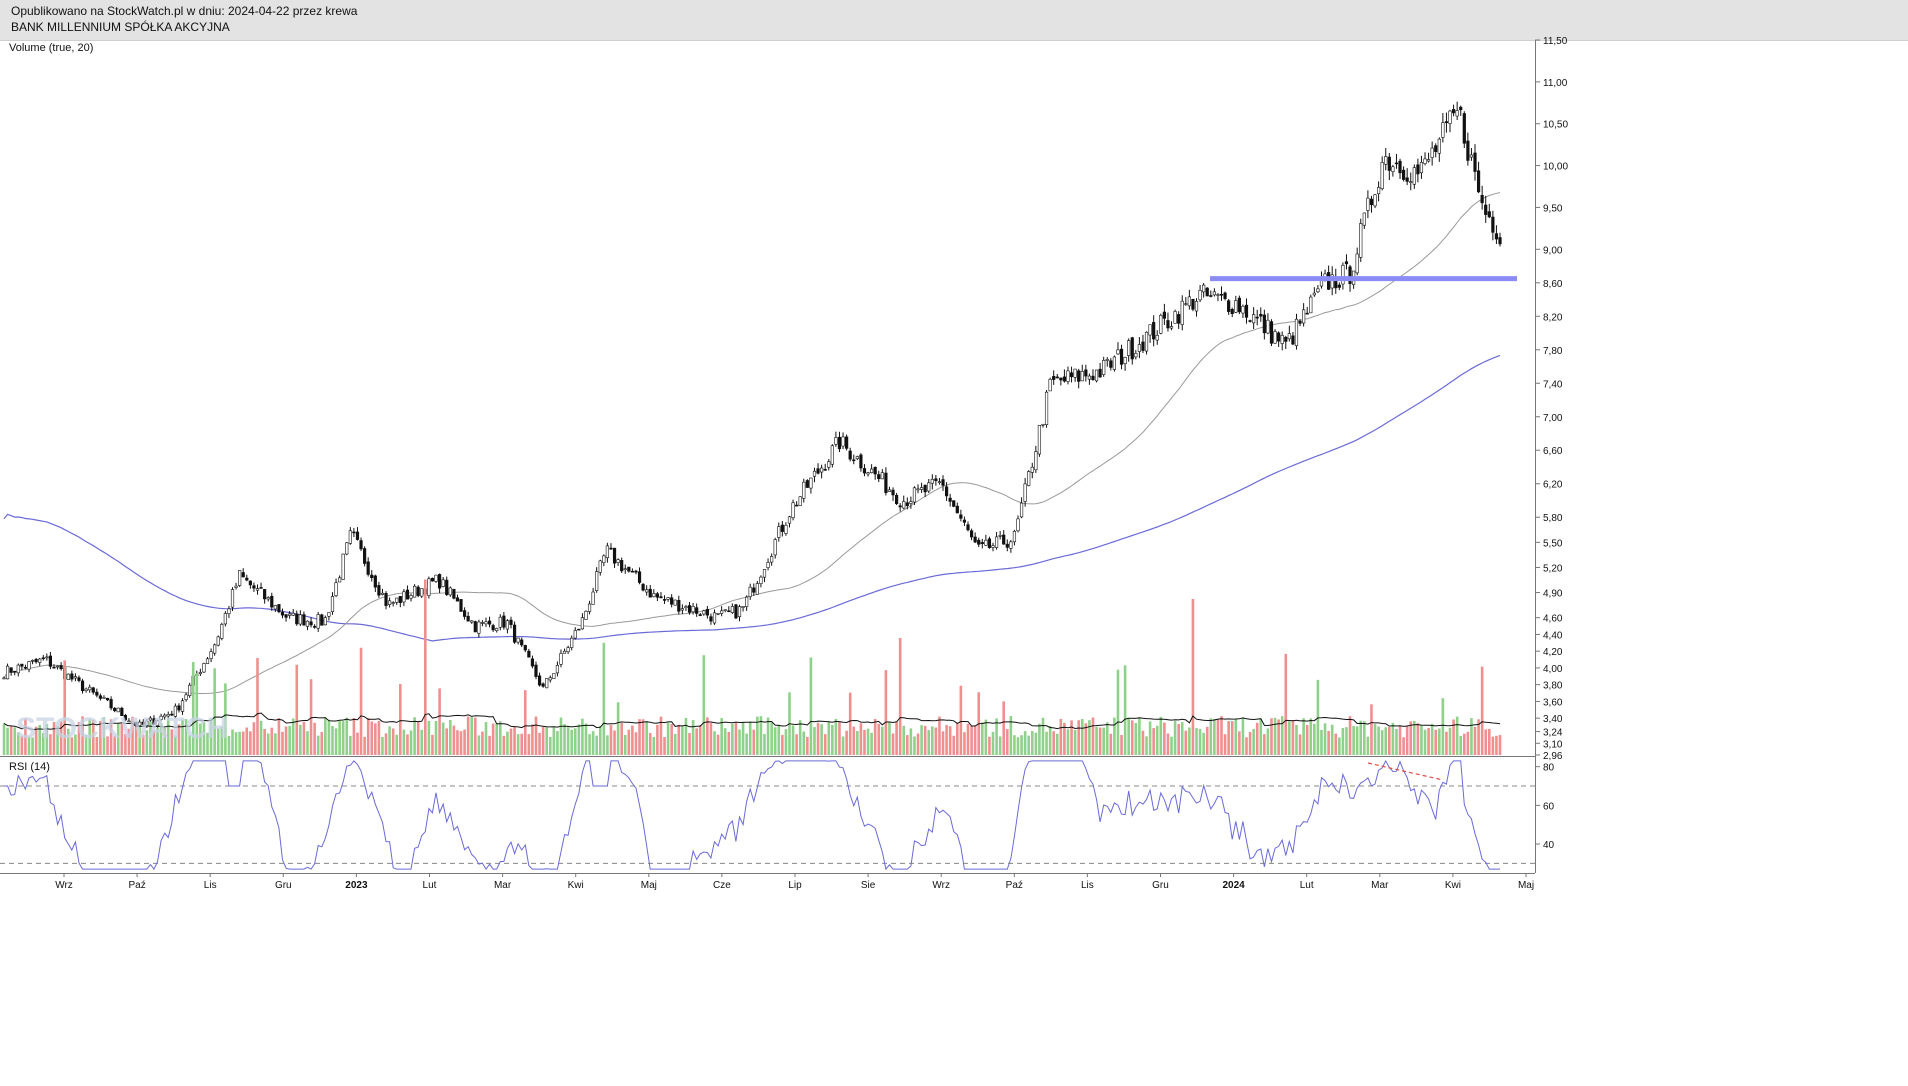 The width and height of the screenshot is (1908, 1086). Describe the element at coordinates (1553, 284) in the screenshot. I see `price-tick-label: 8,60` at that location.